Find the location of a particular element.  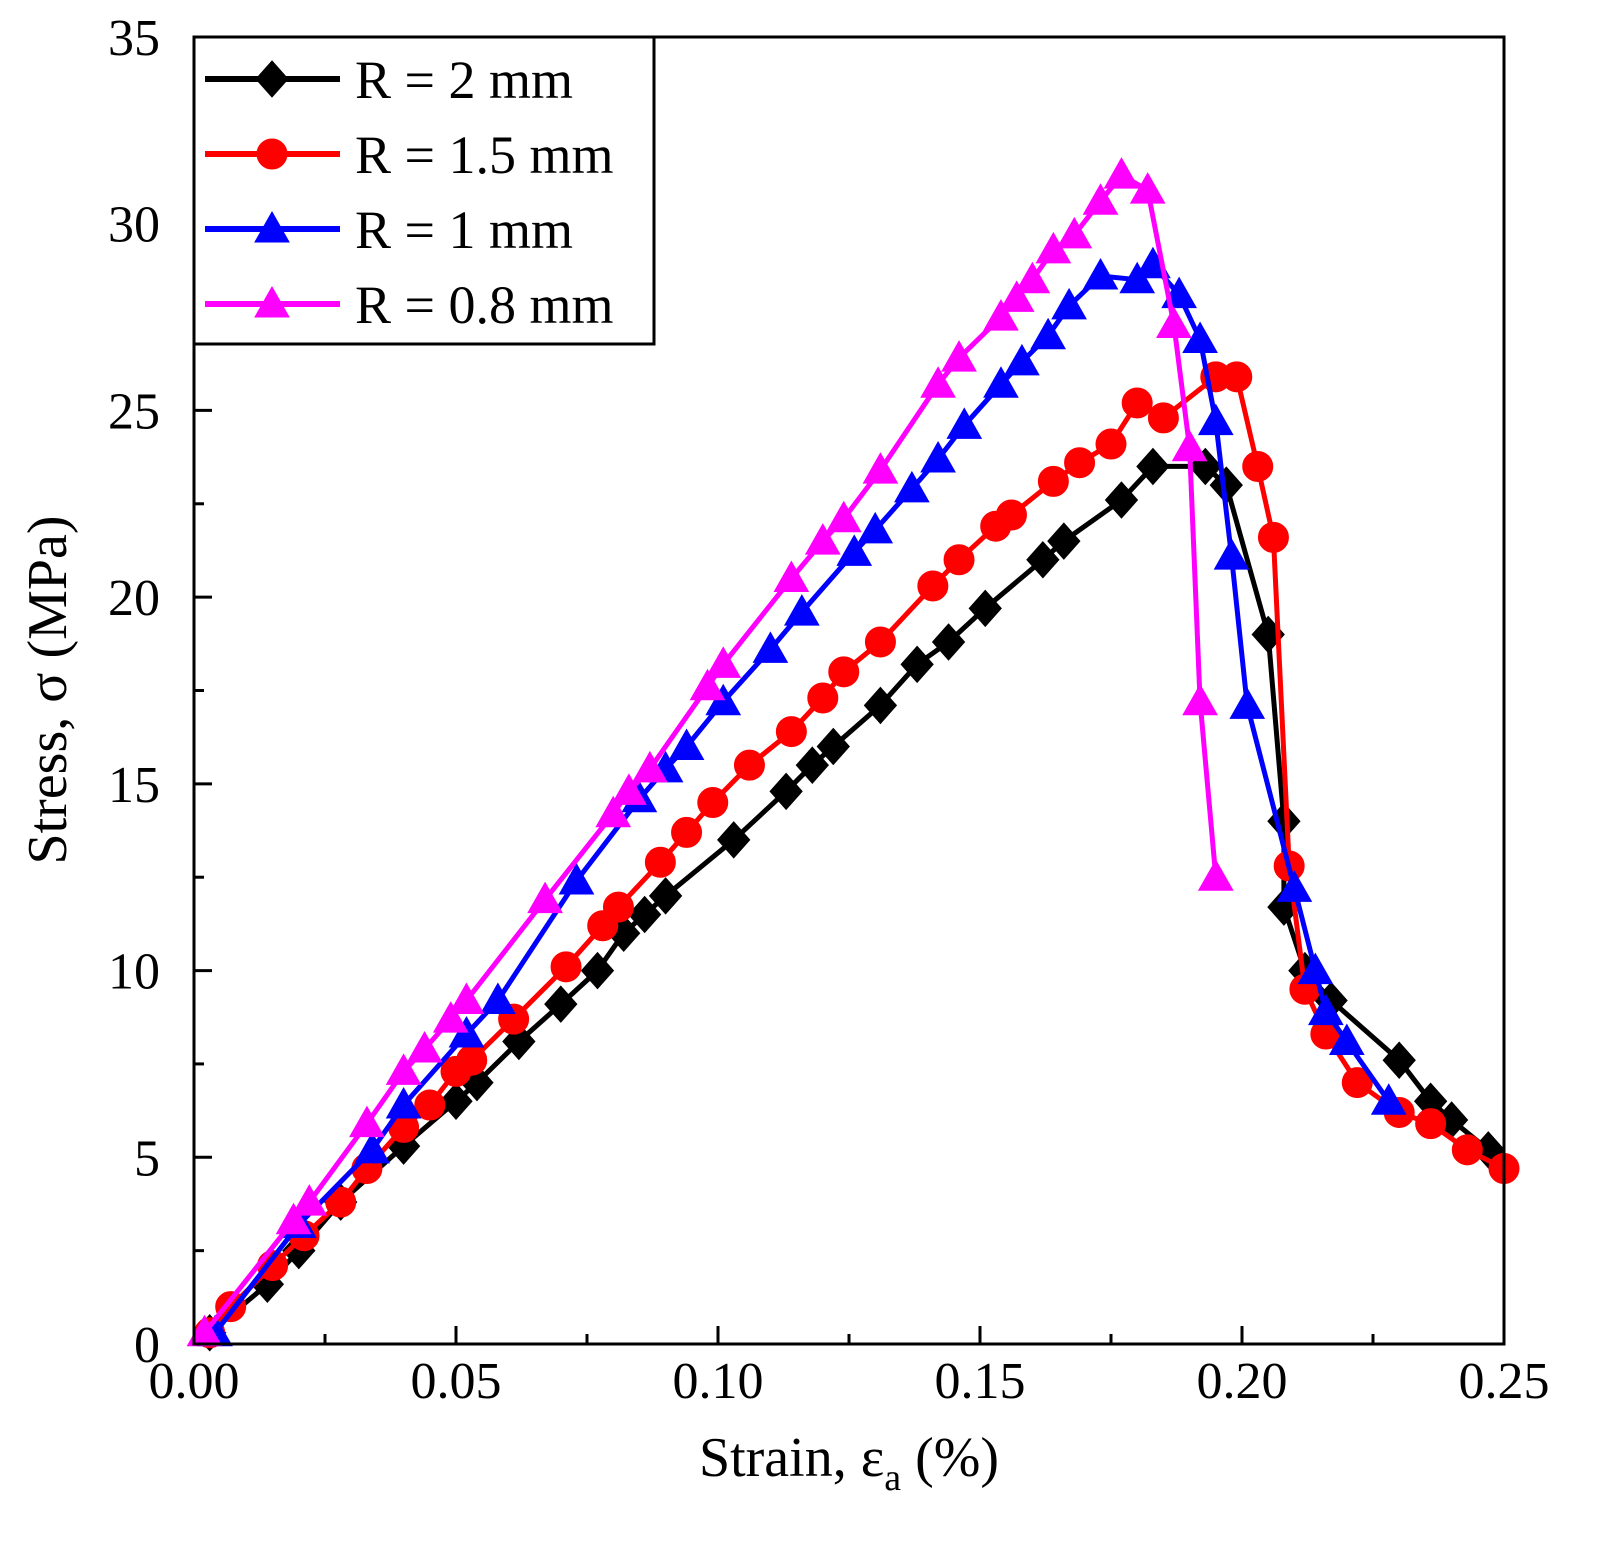

y-axis-title: Stress, σ (MPa) is located at coordinates (48, 689).